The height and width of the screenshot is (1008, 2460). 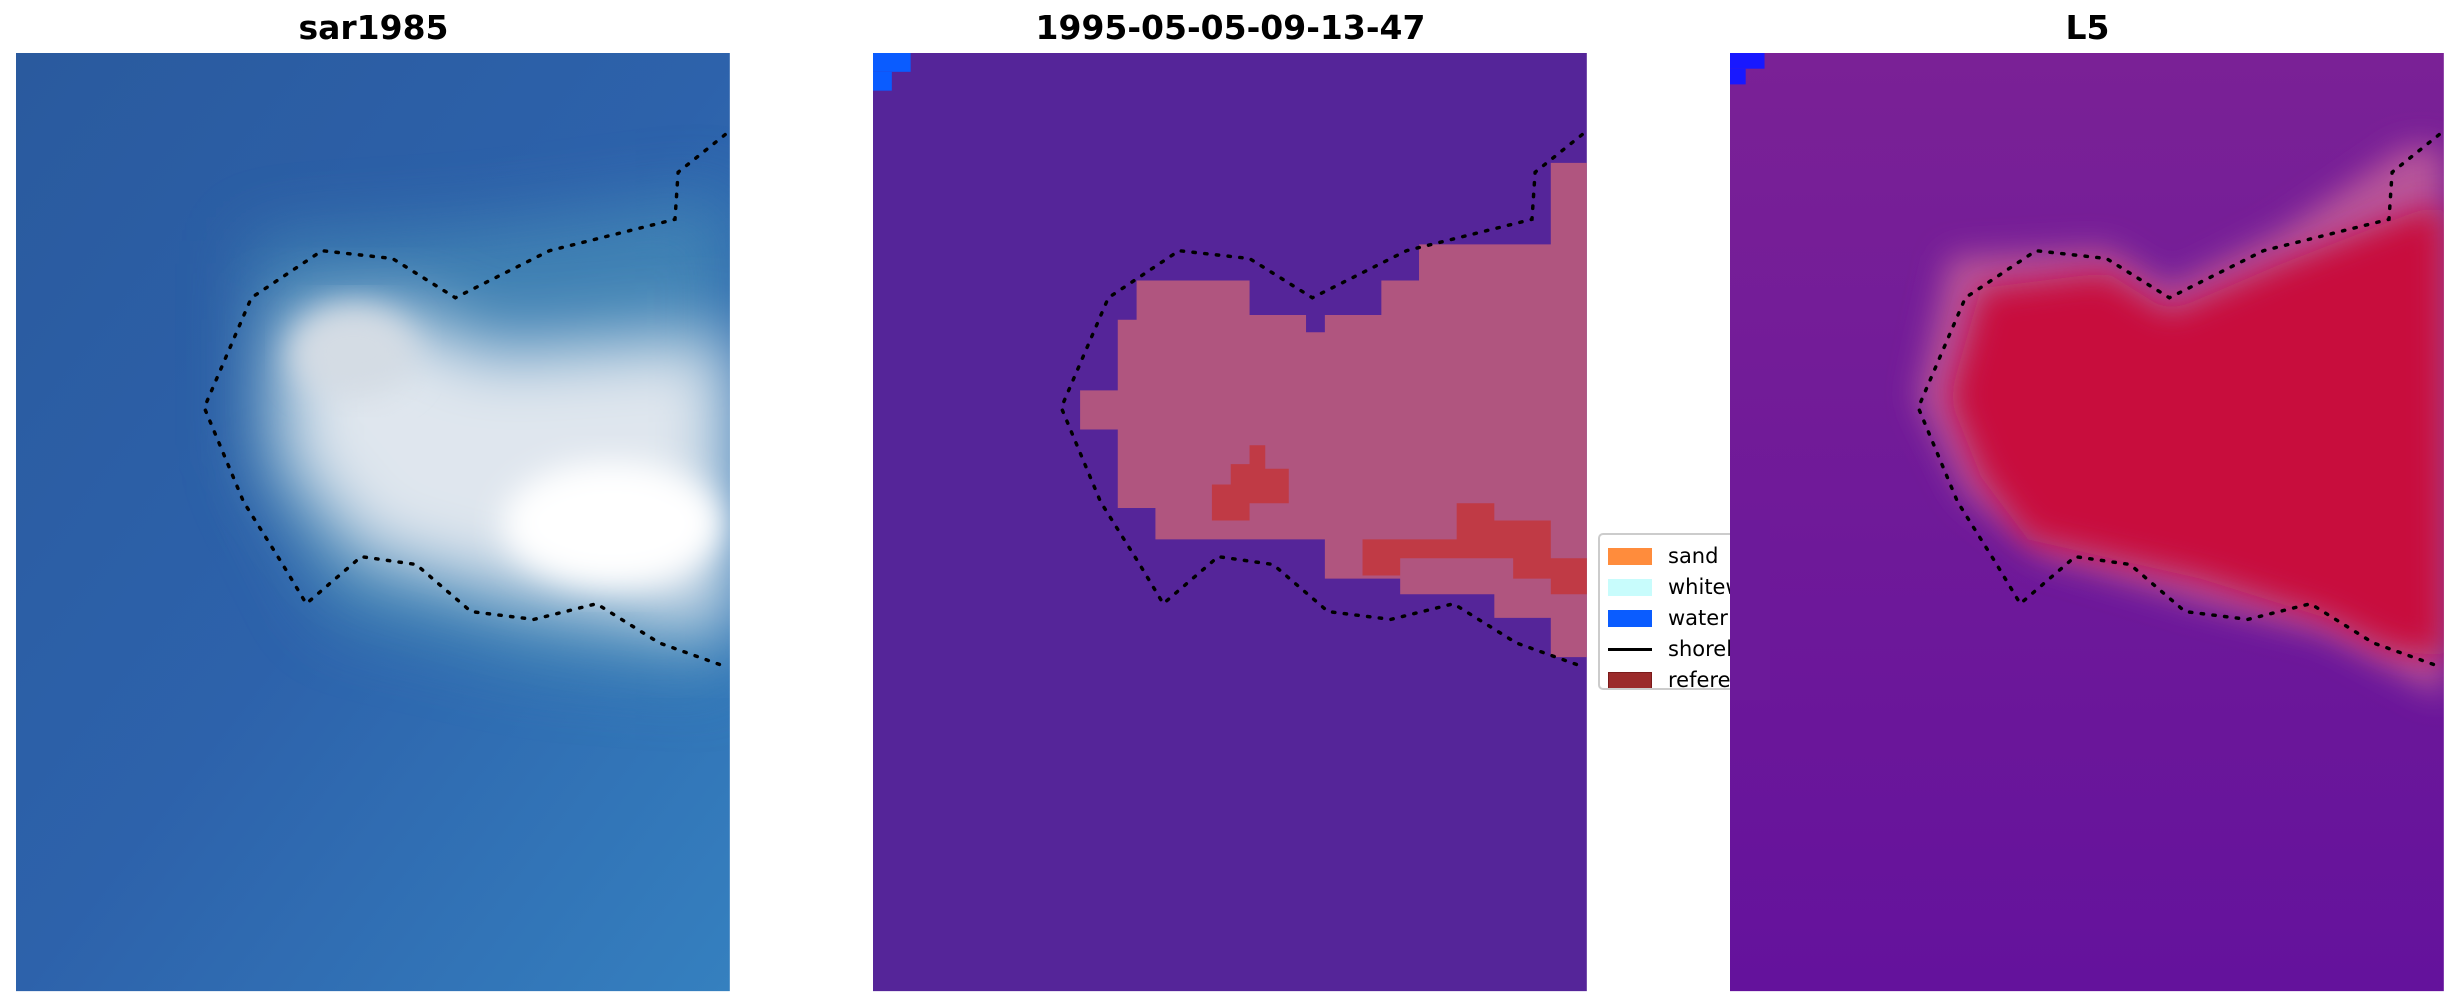 What do you see at coordinates (1663, 556) in the screenshot?
I see `legend-item-sand: sand` at bounding box center [1663, 556].